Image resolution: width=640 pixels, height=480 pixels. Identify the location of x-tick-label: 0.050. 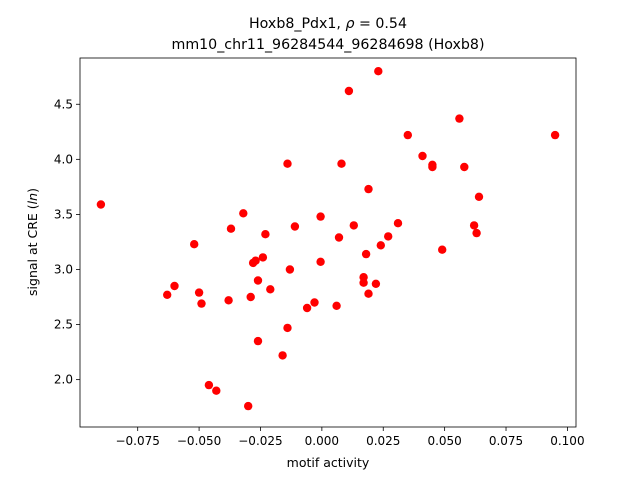
(444, 441).